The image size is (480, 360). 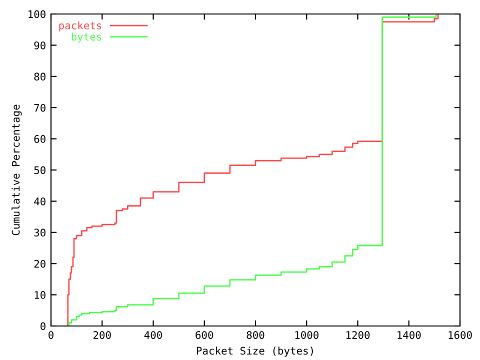 I want to click on x-tick-label: 0, so click(x=51, y=335).